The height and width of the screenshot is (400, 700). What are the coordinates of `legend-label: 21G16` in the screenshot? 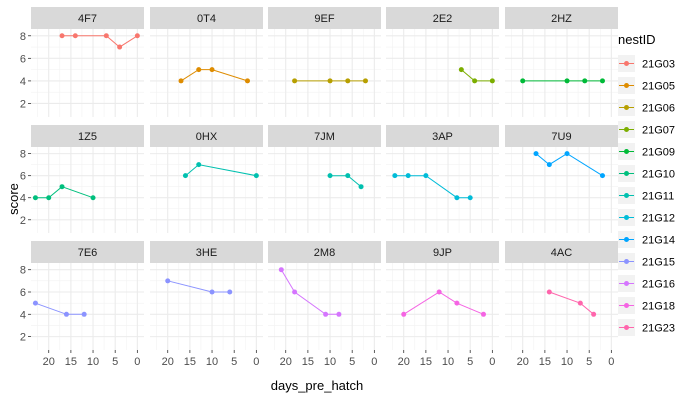 It's located at (658, 285).